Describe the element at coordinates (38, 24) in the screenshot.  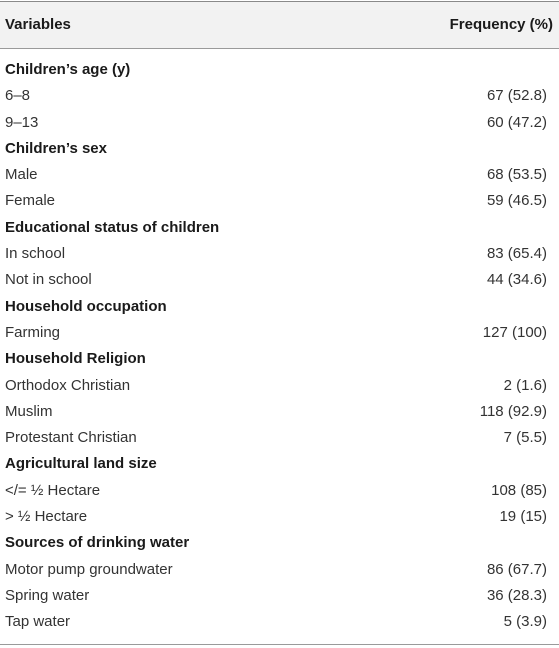
I see `header-variables: Variables` at that location.